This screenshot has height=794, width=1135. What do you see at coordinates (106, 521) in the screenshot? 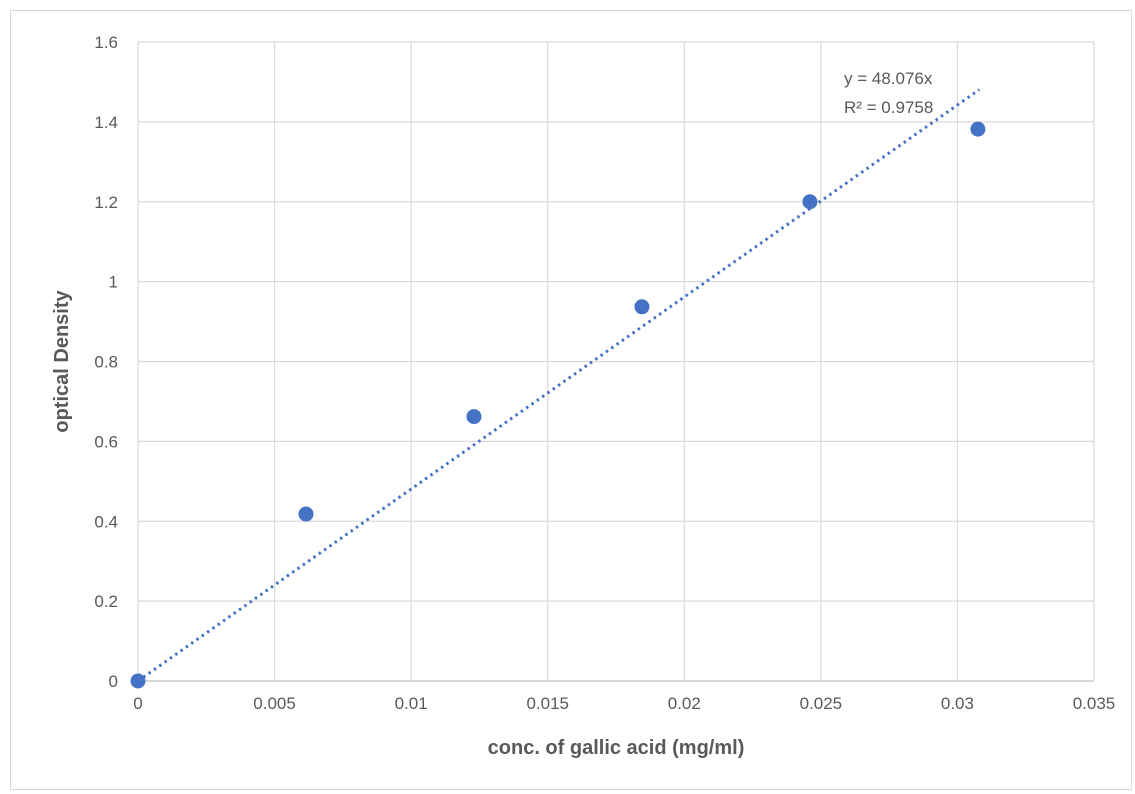
I see `y-tick-label: 0.4` at bounding box center [106, 521].